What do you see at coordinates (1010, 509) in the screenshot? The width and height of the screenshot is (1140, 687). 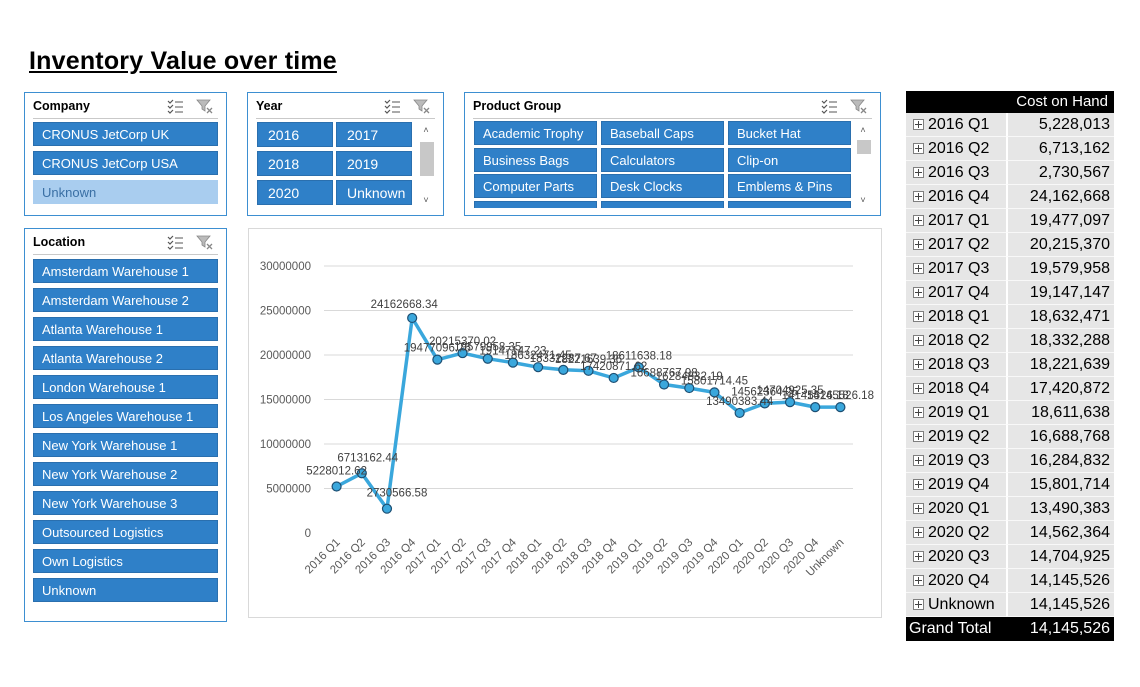 I see `pivot-row: 2020 Q1 13,490,383` at bounding box center [1010, 509].